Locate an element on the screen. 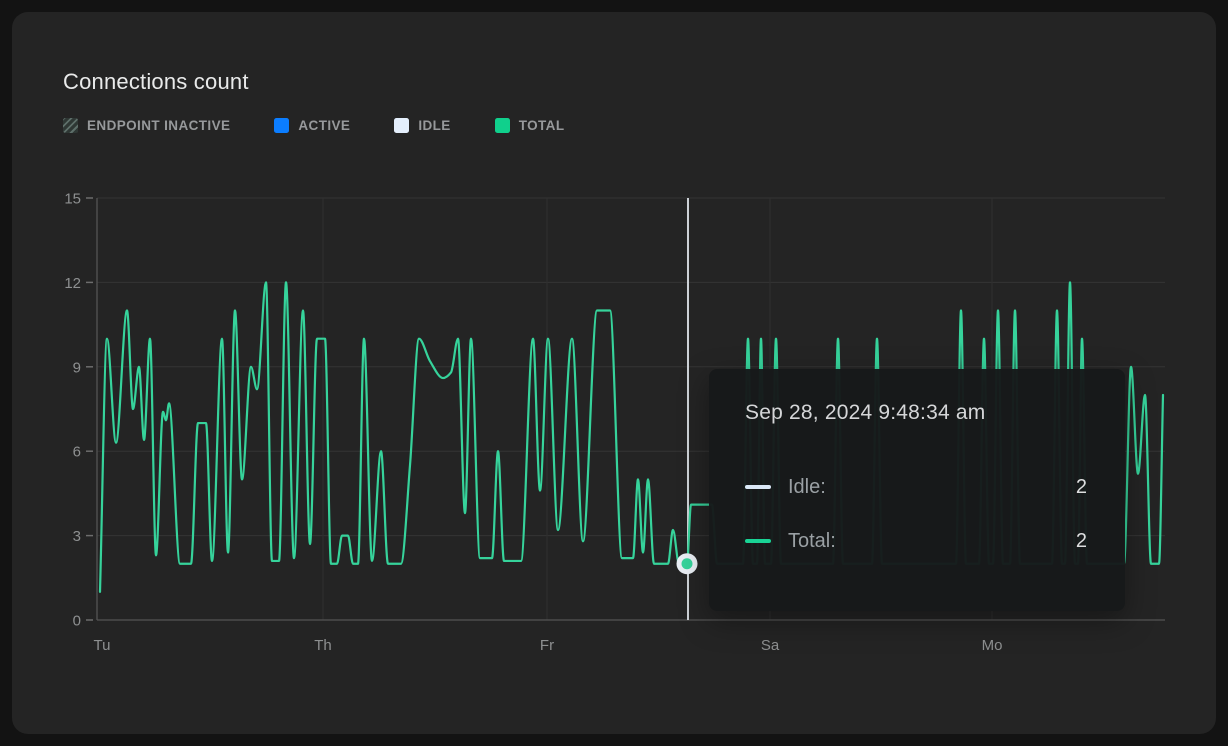 This screenshot has width=1228, height=746. x-axis-label: Fr is located at coordinates (547, 645).